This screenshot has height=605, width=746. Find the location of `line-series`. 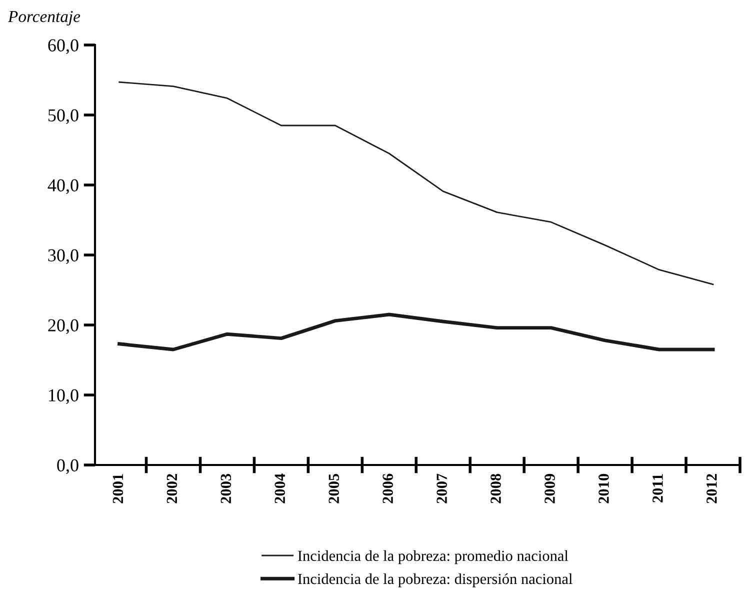

line-series is located at coordinates (416, 332).